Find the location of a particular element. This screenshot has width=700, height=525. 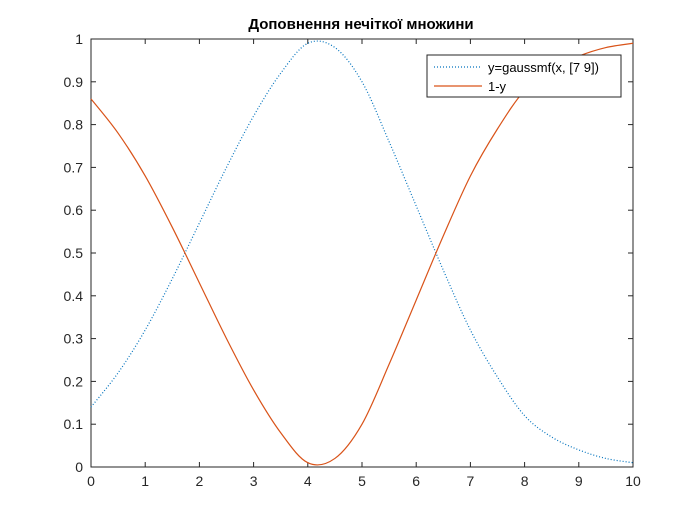

chart-title: Доповнення нечіткої множини is located at coordinates (360, 24).